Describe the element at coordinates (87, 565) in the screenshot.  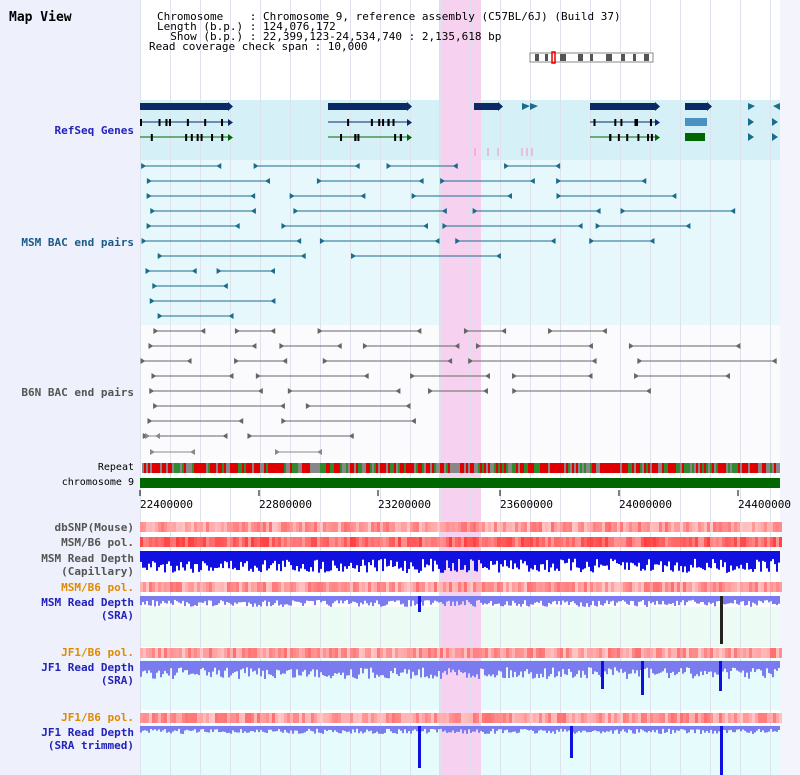
I see `track-label-msm-depth-capillary: MSM Read Depth (Capillary)` at that location.